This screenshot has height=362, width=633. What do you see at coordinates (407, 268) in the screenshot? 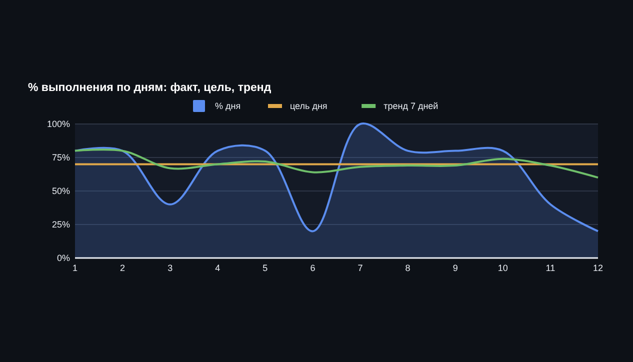
I see `x-tick-label: 8` at bounding box center [407, 268].